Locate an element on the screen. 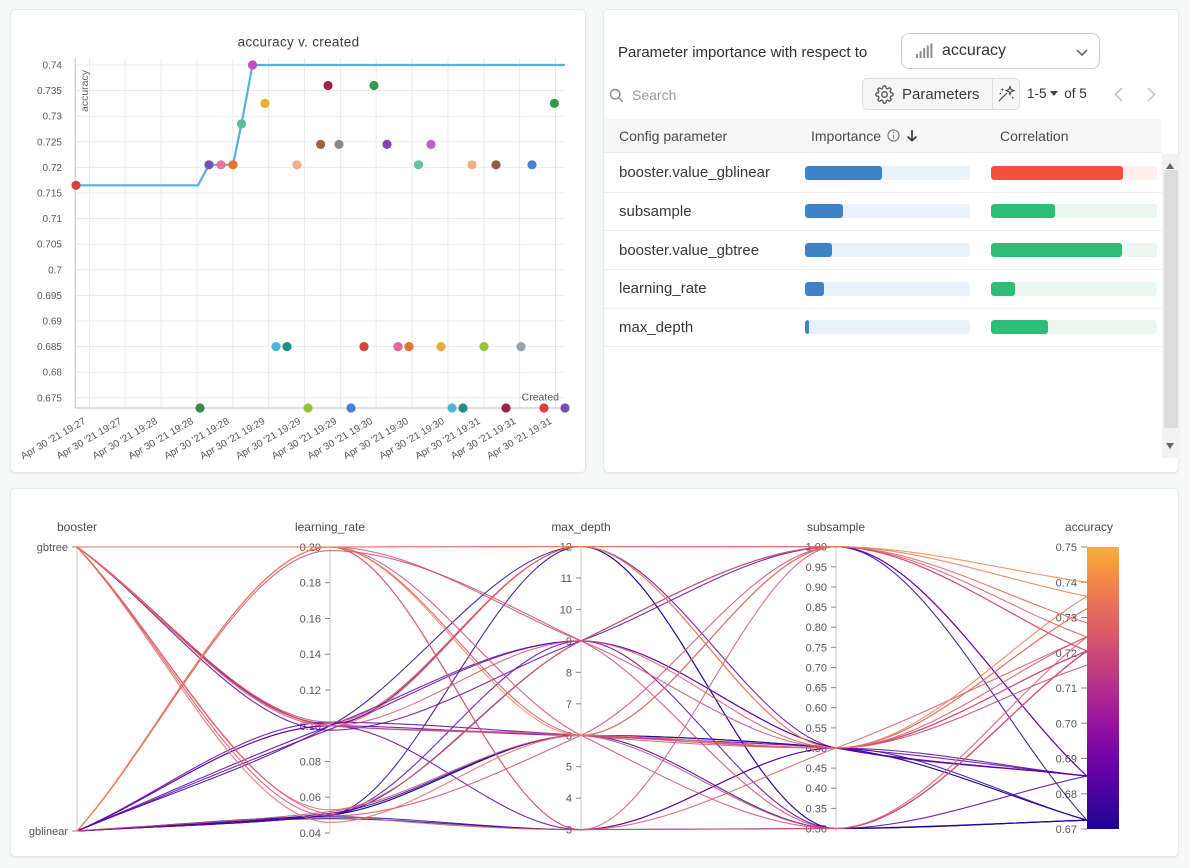  svg-text: 0.80 is located at coordinates (816, 628).